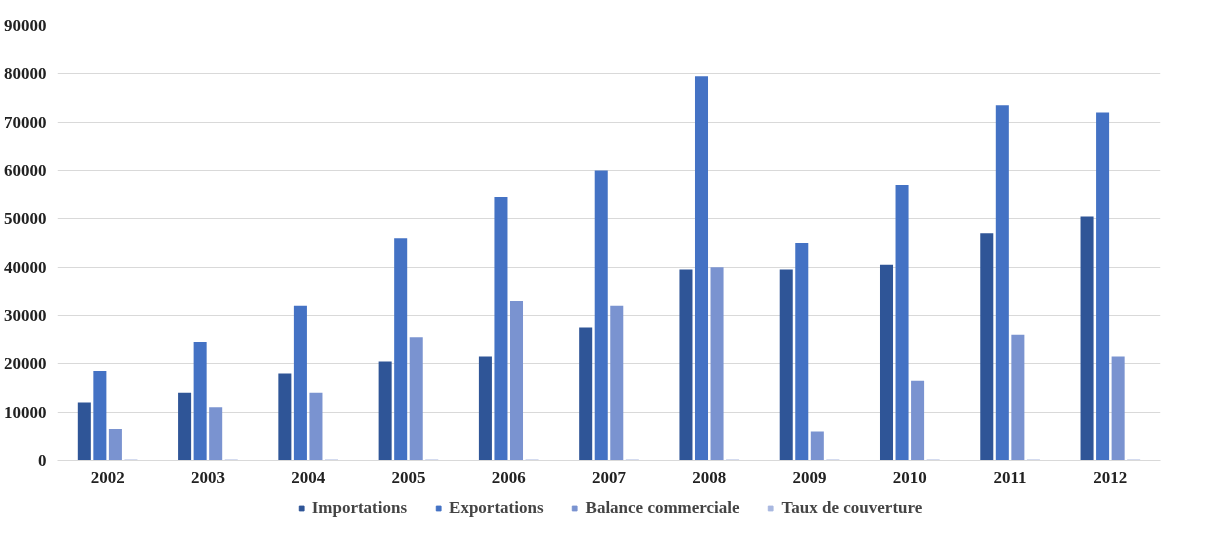  I want to click on legend-label: Taux de couverture, so click(852, 507).